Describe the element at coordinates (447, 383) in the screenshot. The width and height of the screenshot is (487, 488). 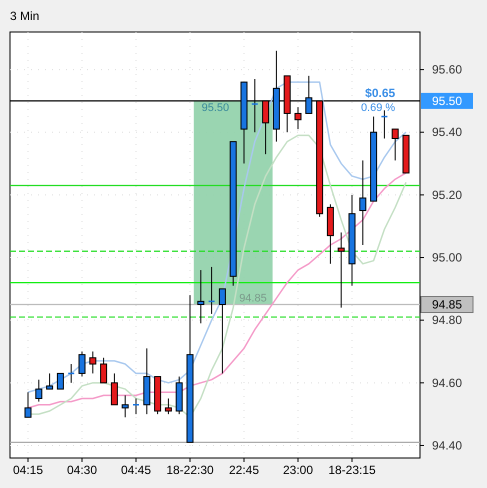
I see `y-tick-label: 94.60` at that location.